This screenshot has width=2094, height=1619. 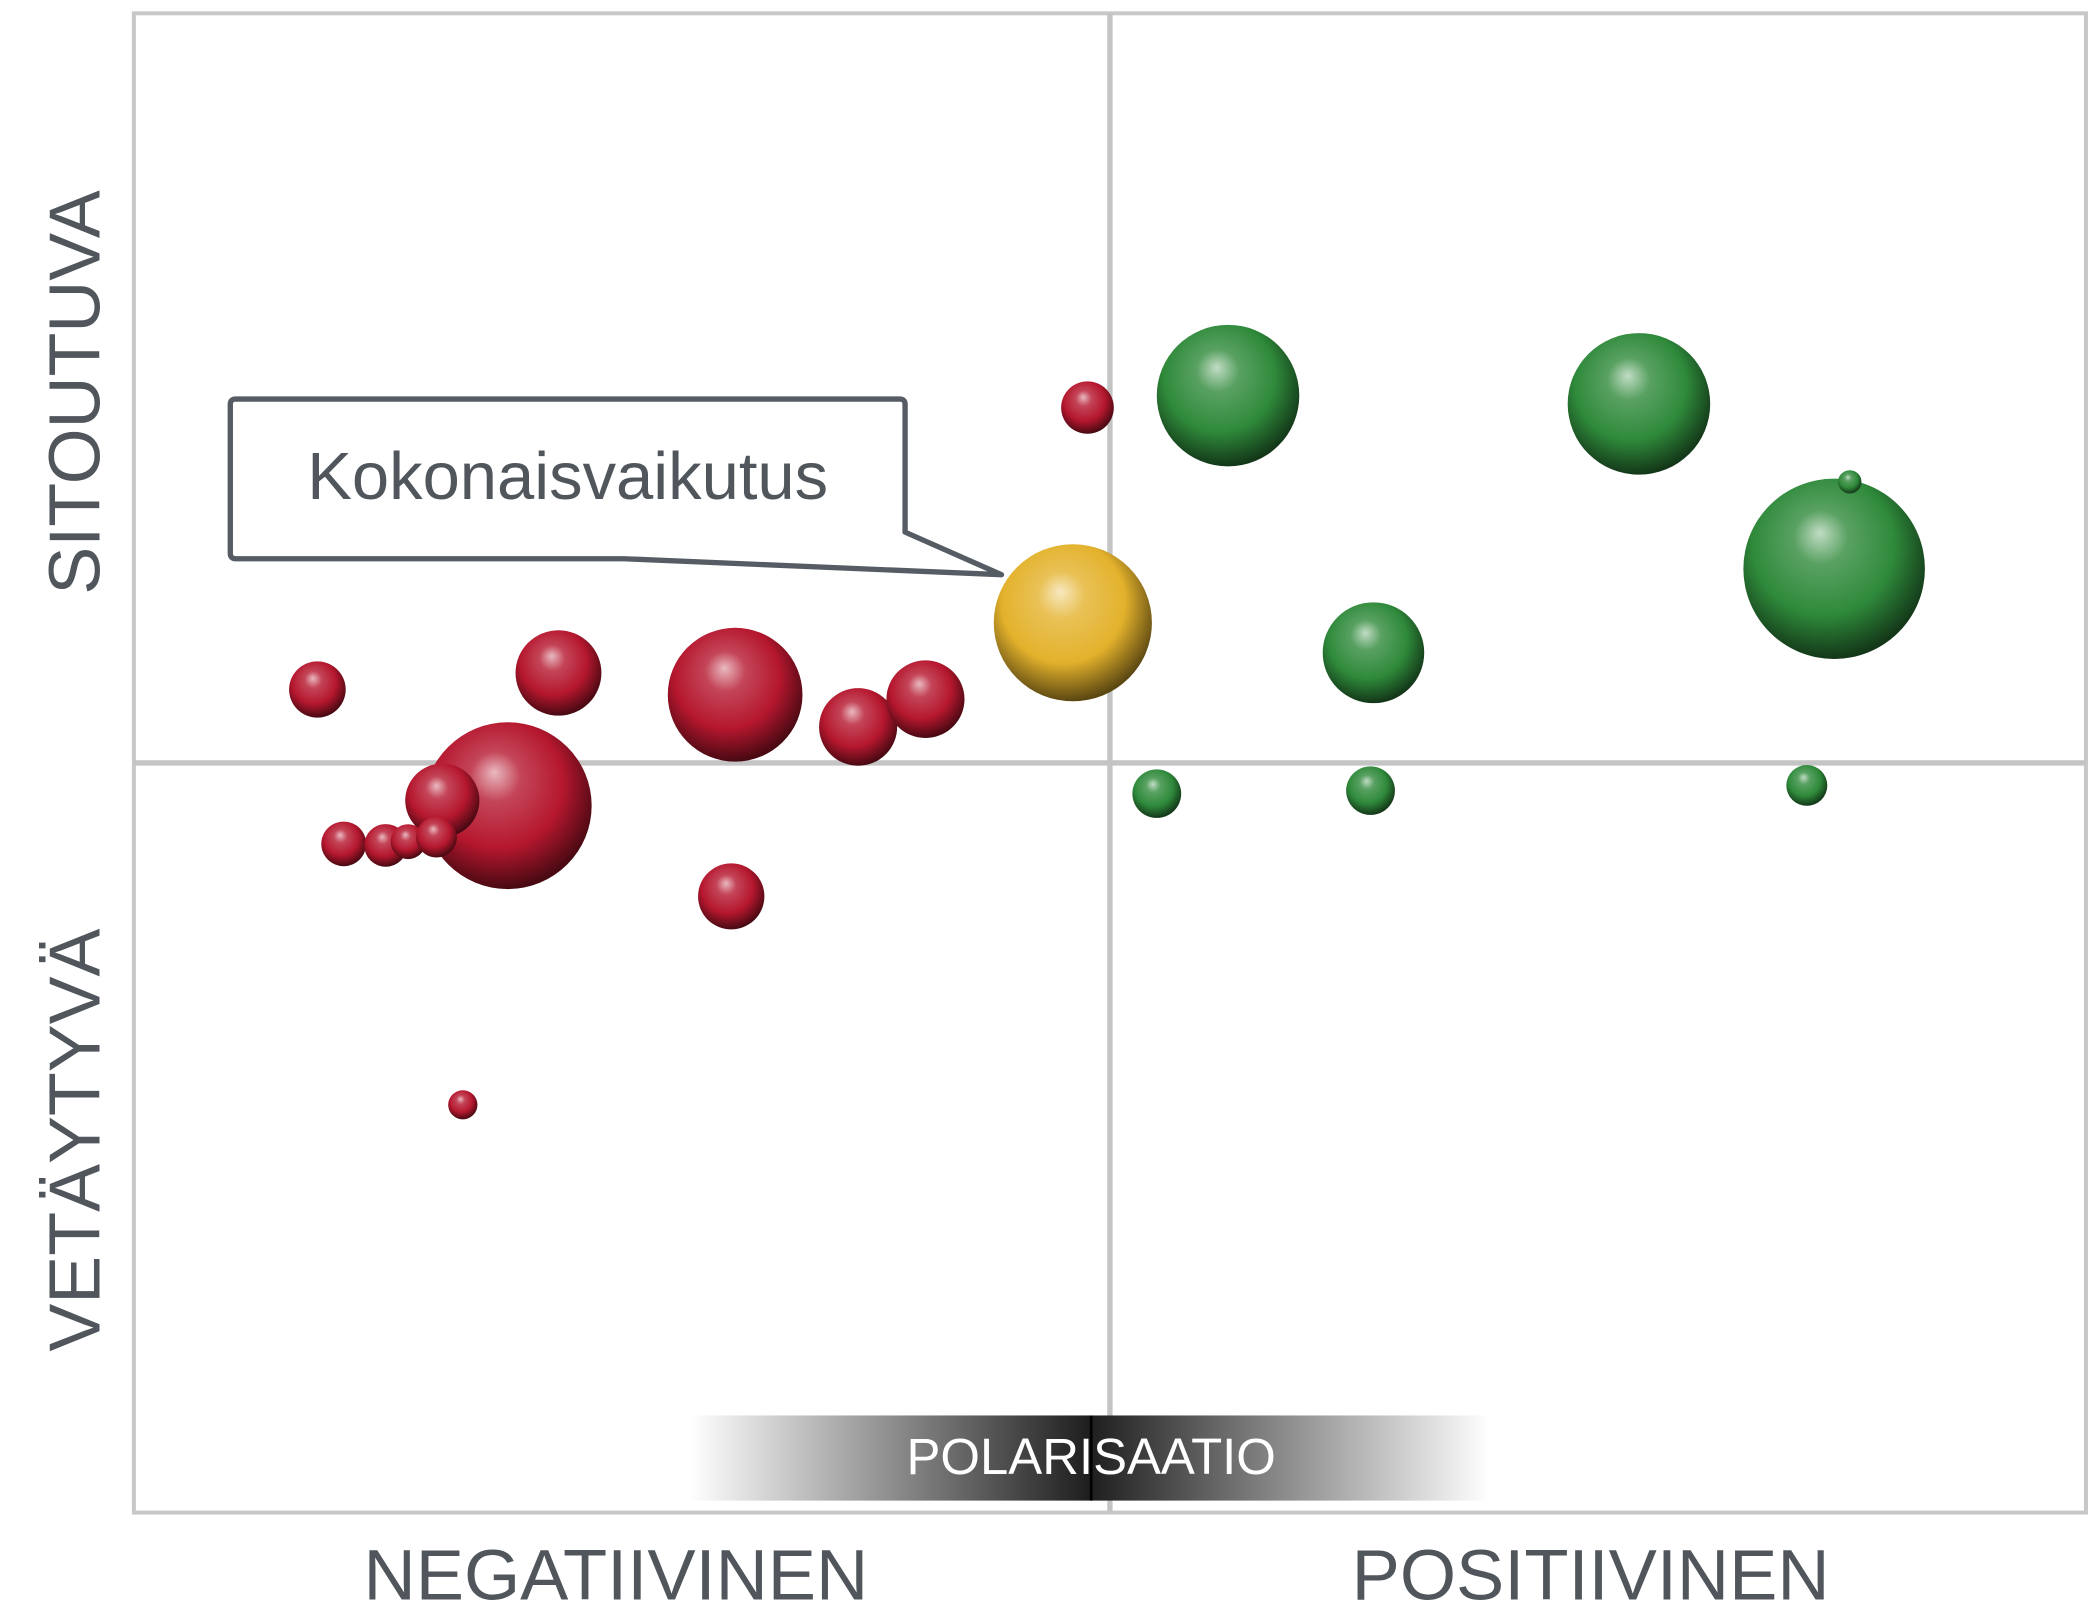 What do you see at coordinates (567, 477) in the screenshot?
I see `callout-text: Kokonaisvaikutus` at bounding box center [567, 477].